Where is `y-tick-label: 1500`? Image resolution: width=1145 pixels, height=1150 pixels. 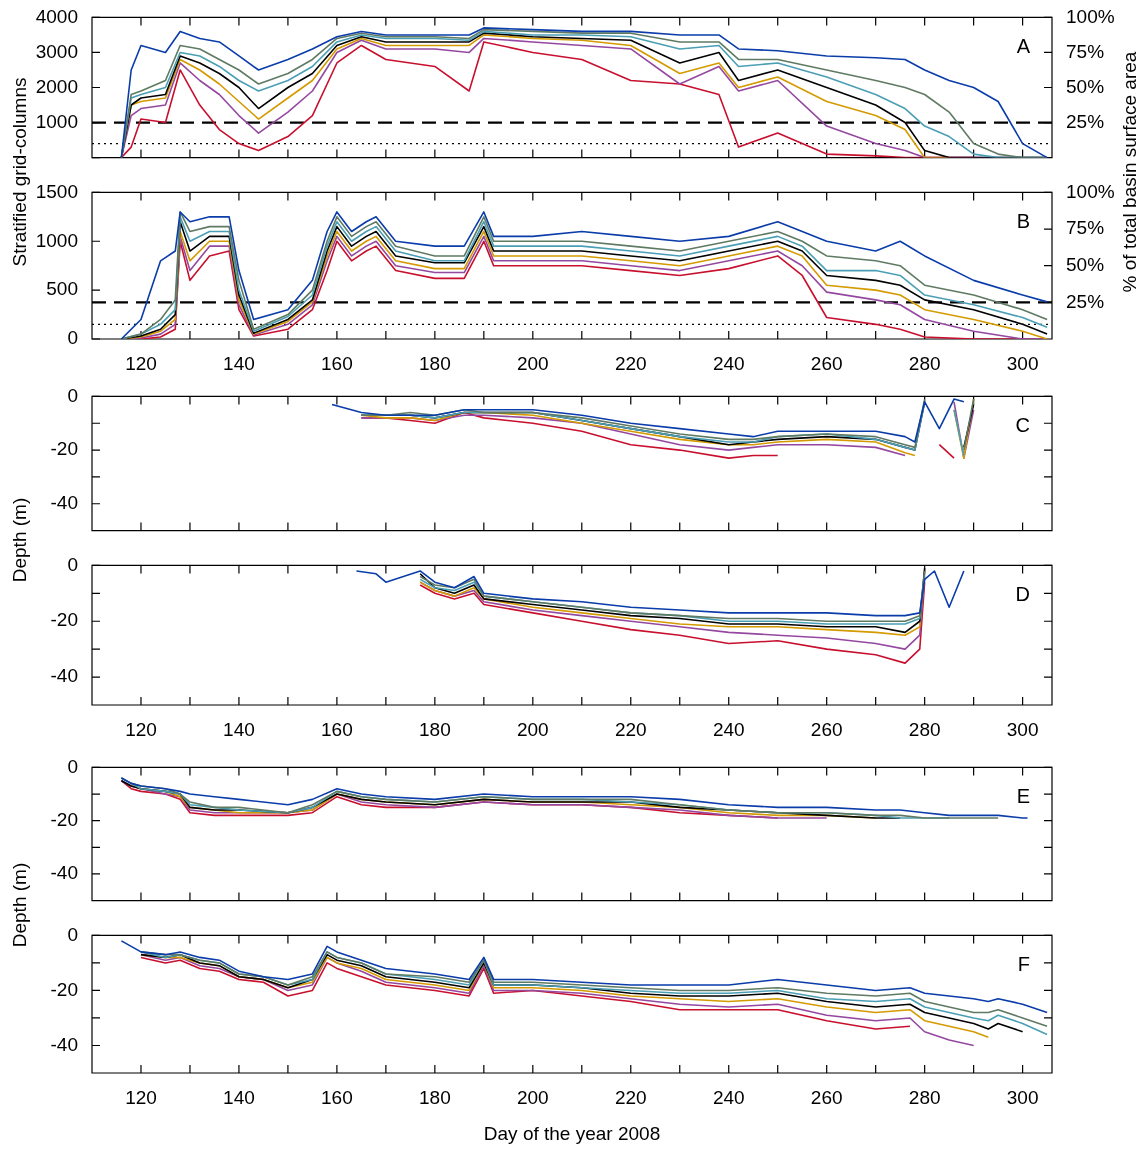 y-tick-label: 1500 is located at coordinates (56, 191).